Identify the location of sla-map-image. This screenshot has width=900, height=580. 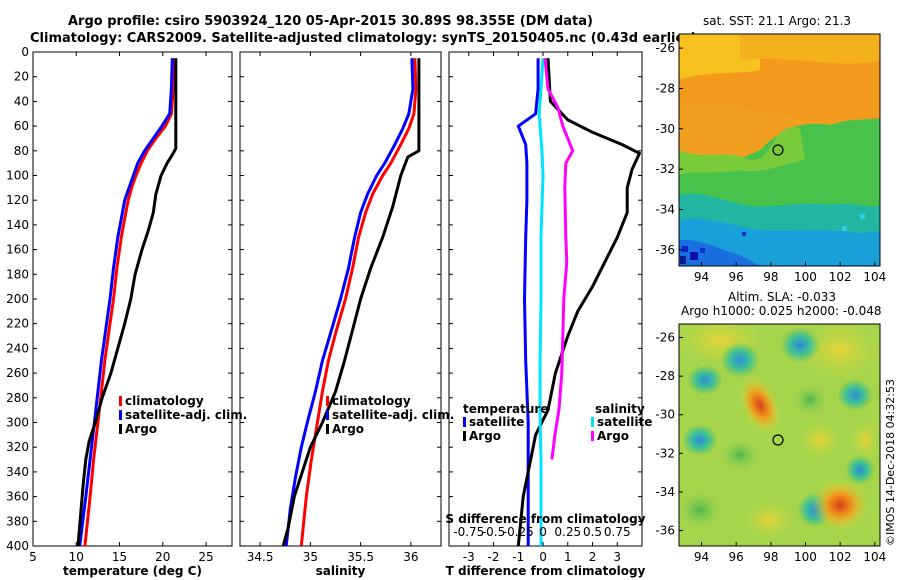
(779, 435).